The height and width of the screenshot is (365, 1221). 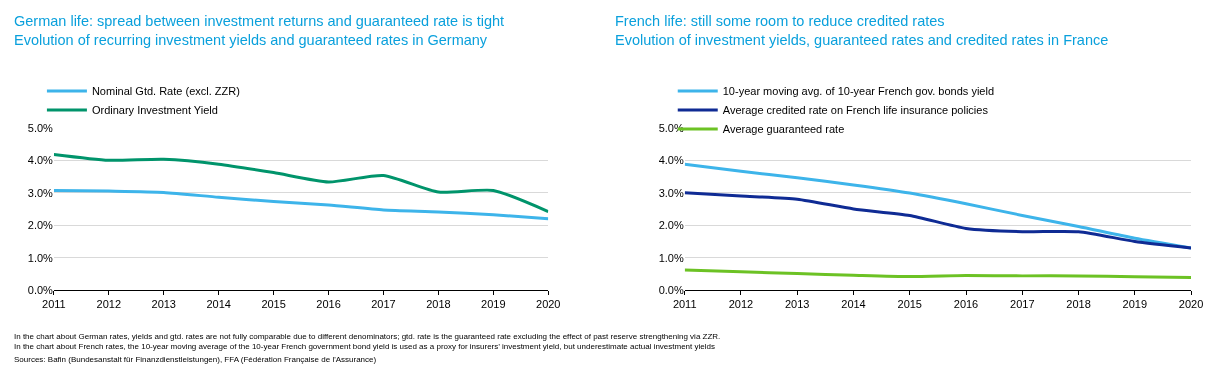 I want to click on y-tick-label: 5.0%, so click(x=40, y=127).